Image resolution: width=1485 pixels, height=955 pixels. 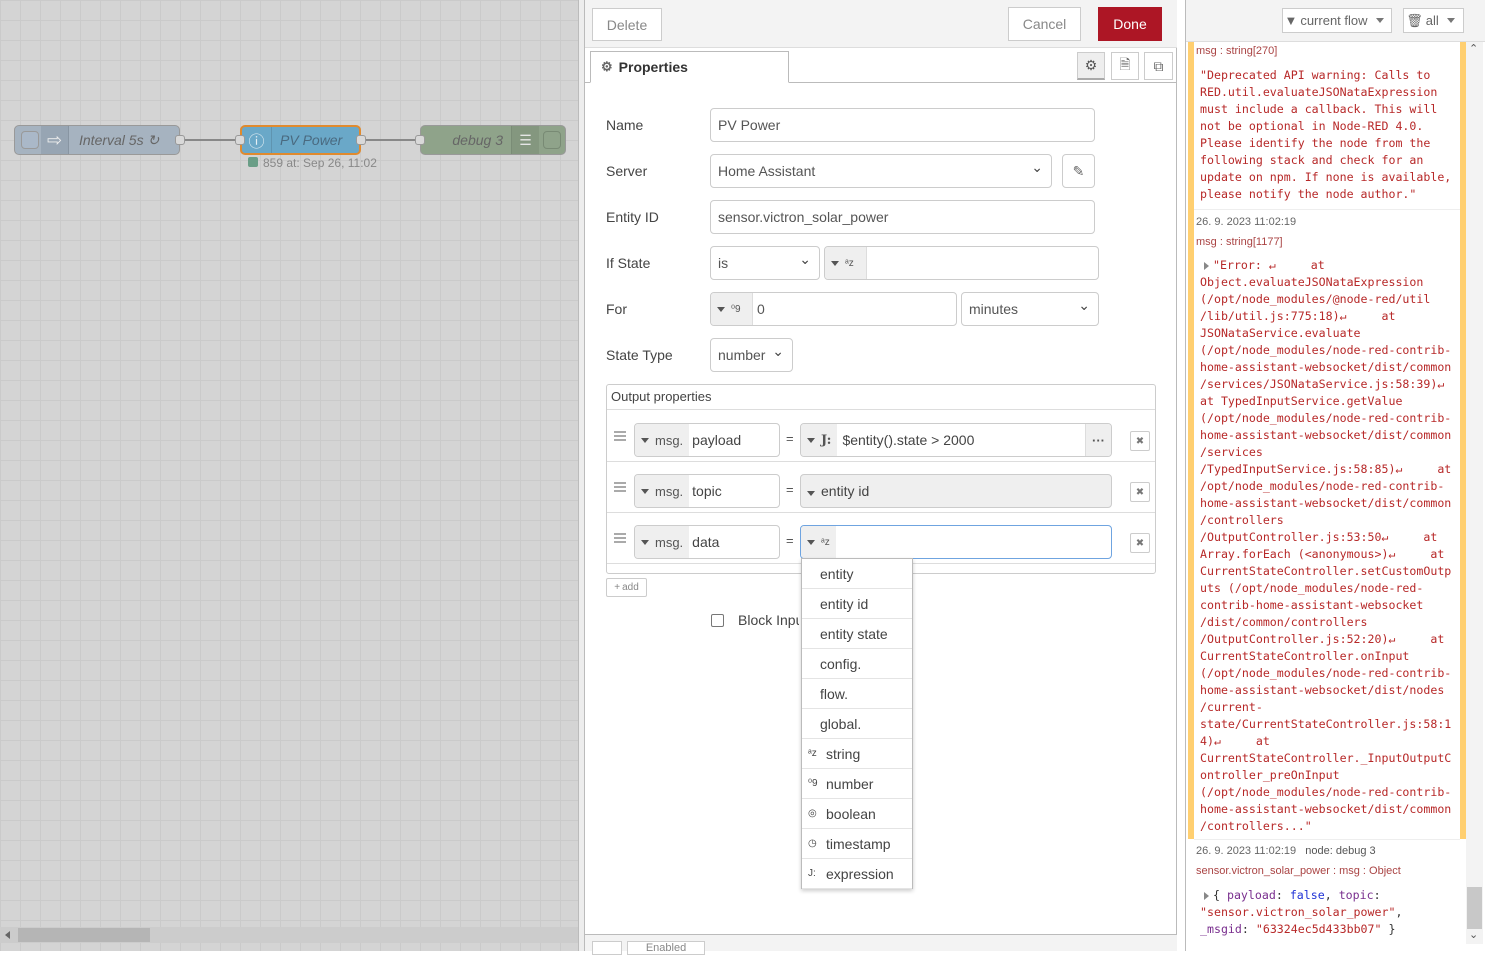 I want to click on pencil-icon: ✎, so click(x=1078, y=170).